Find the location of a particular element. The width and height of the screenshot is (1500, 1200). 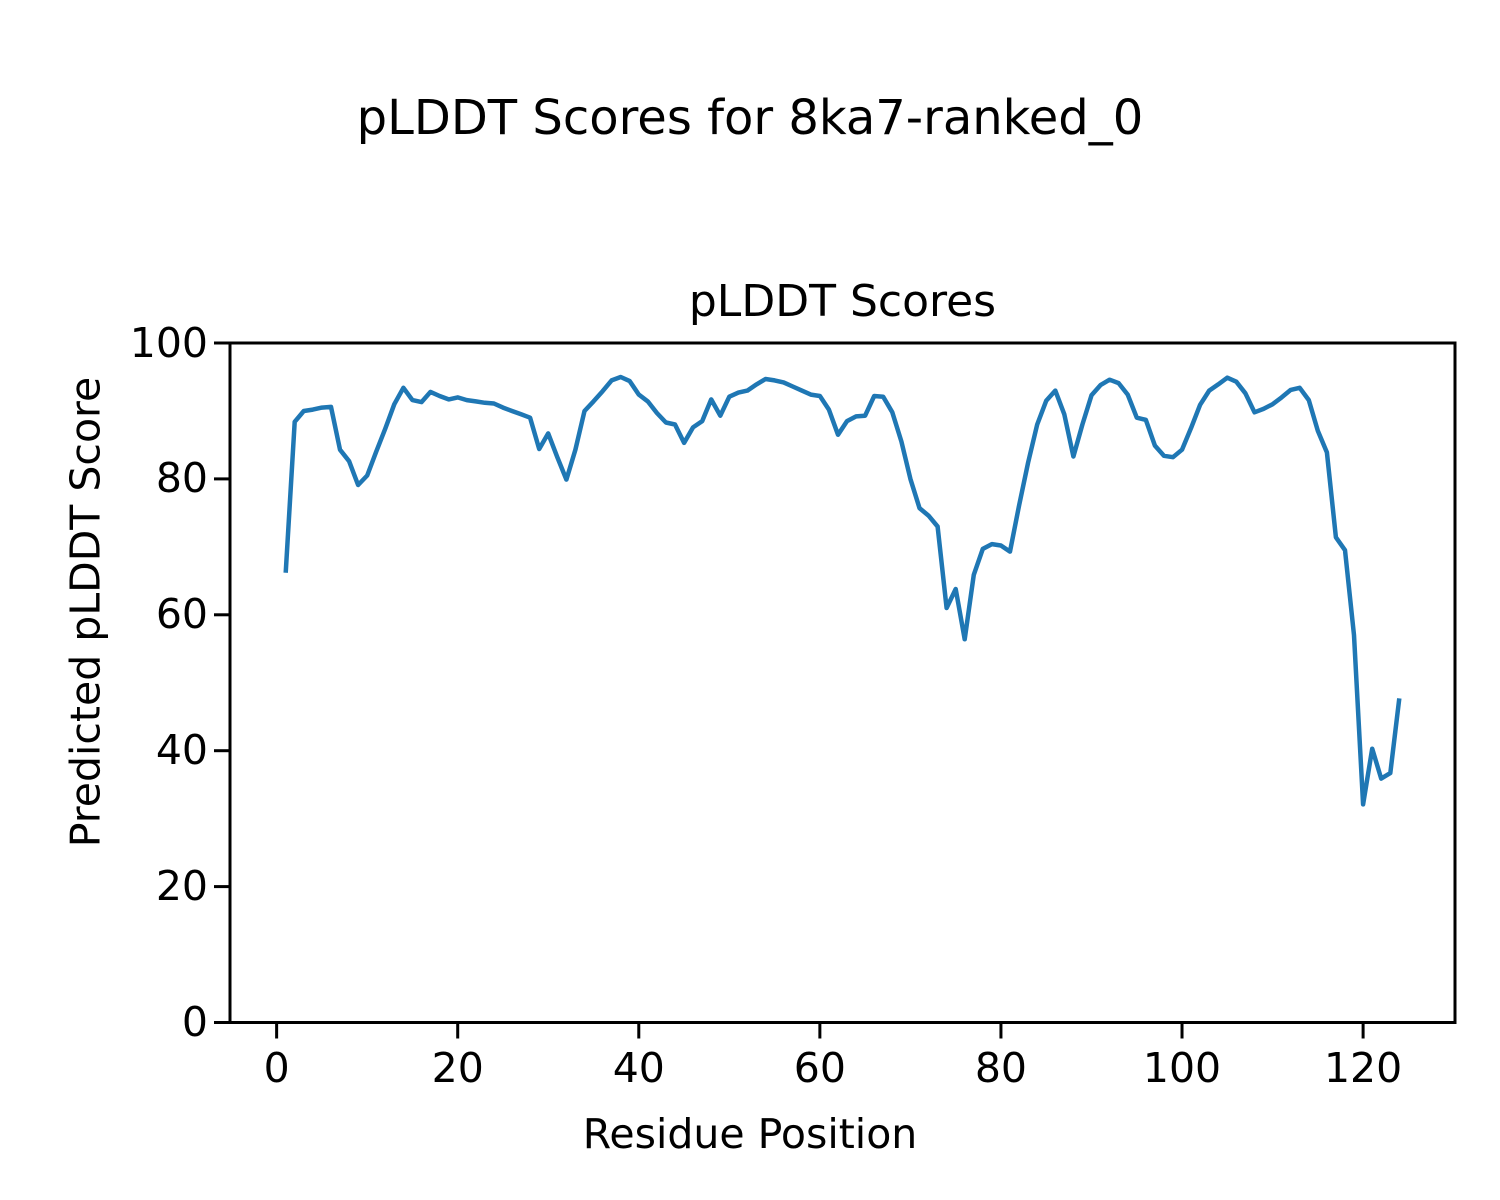

x-tick-label: 0 is located at coordinates (276, 1068).